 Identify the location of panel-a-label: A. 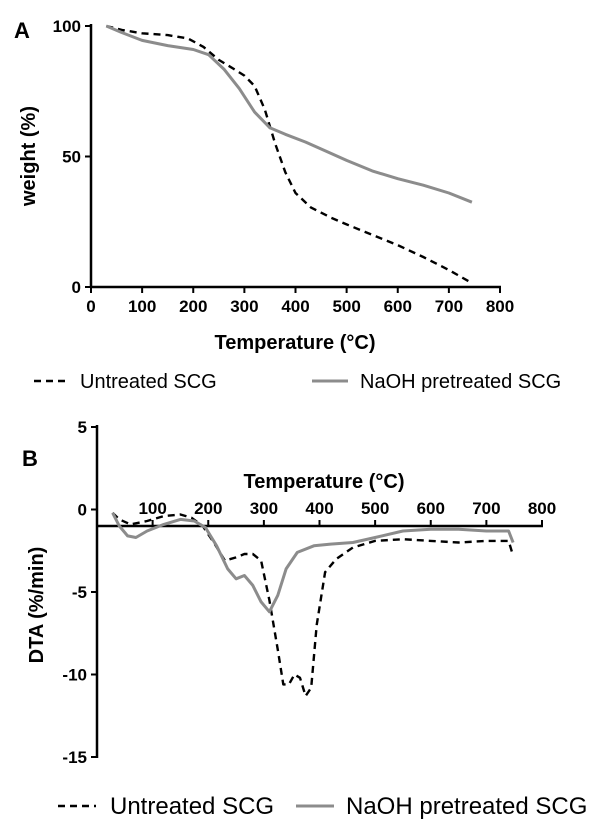
(22, 30).